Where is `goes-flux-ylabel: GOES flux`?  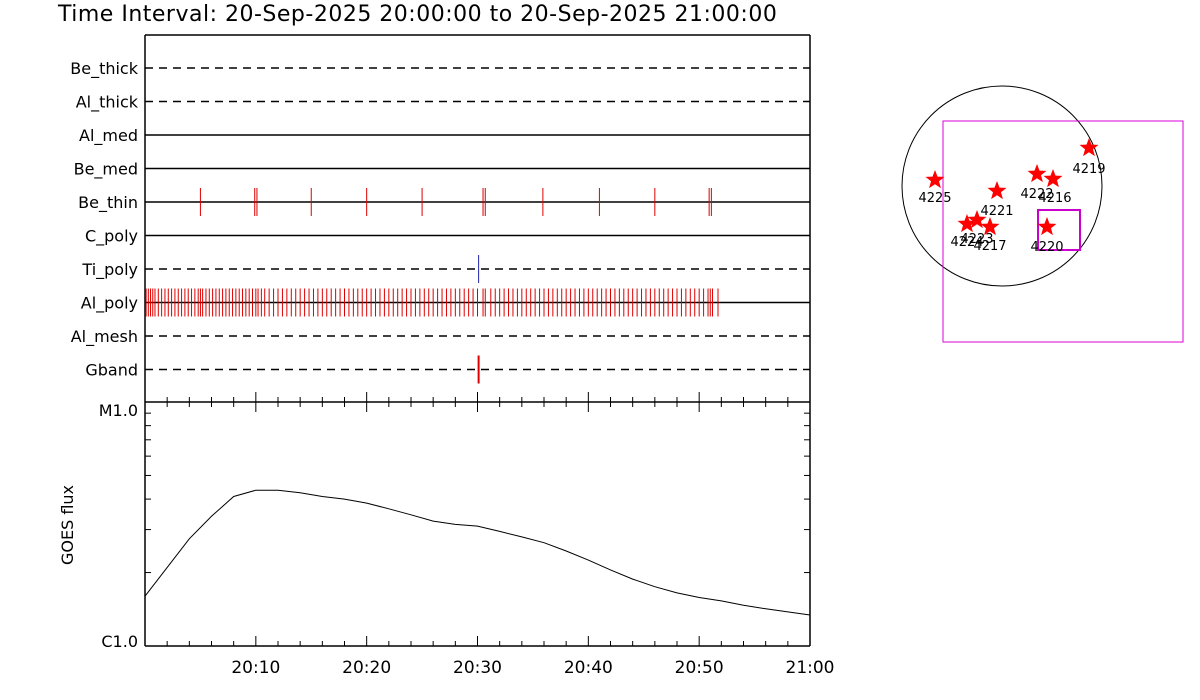
goes-flux-ylabel: GOES flux is located at coordinates (67, 525).